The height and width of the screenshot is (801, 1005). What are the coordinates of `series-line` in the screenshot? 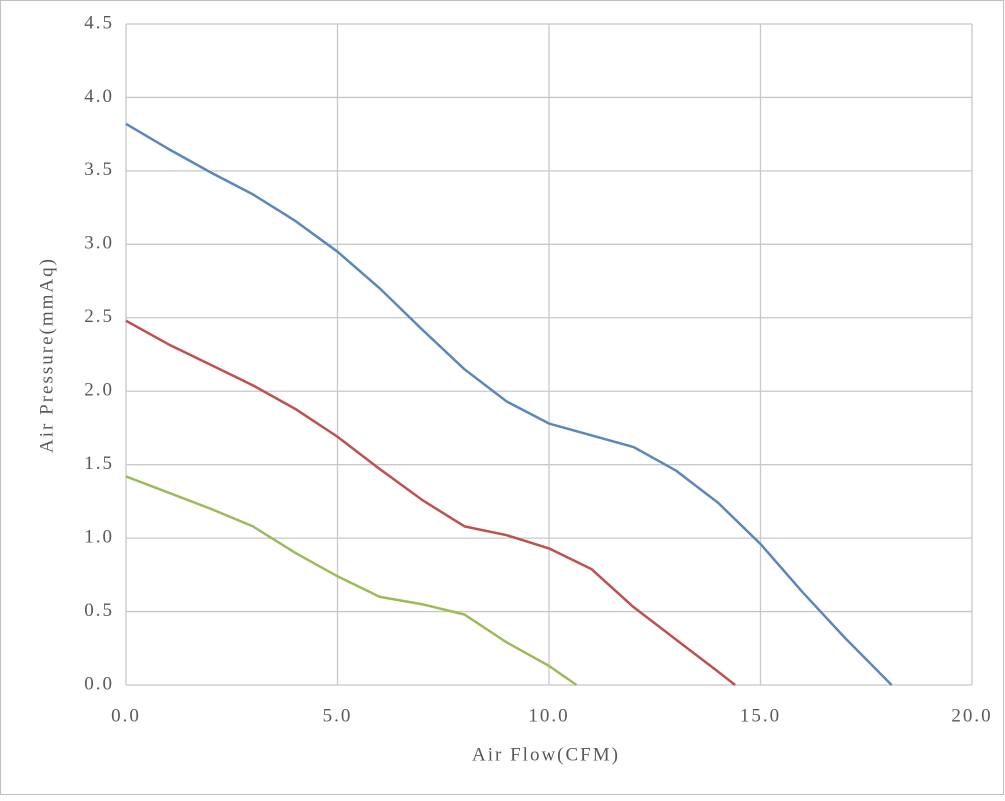 It's located at (351, 581).